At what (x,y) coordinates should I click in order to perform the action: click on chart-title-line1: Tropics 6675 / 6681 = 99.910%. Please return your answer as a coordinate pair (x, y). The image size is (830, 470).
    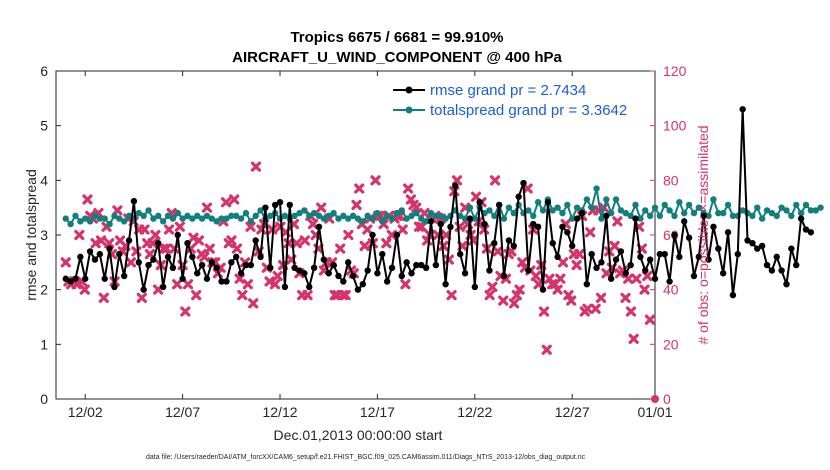
    Looking at the image, I should click on (396, 37).